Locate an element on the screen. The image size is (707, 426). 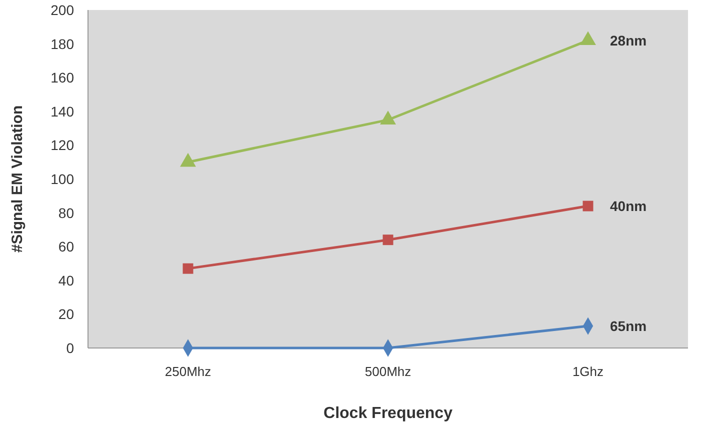
x-axis-title: Clock Frequency is located at coordinates (388, 413).